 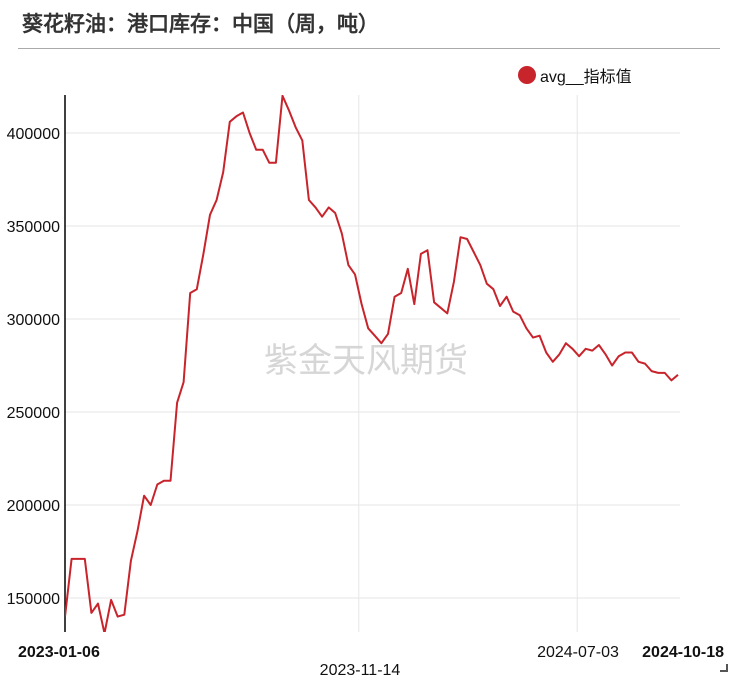 What do you see at coordinates (360, 669) in the screenshot?
I see `x-tick-label: 2023-11-14` at bounding box center [360, 669].